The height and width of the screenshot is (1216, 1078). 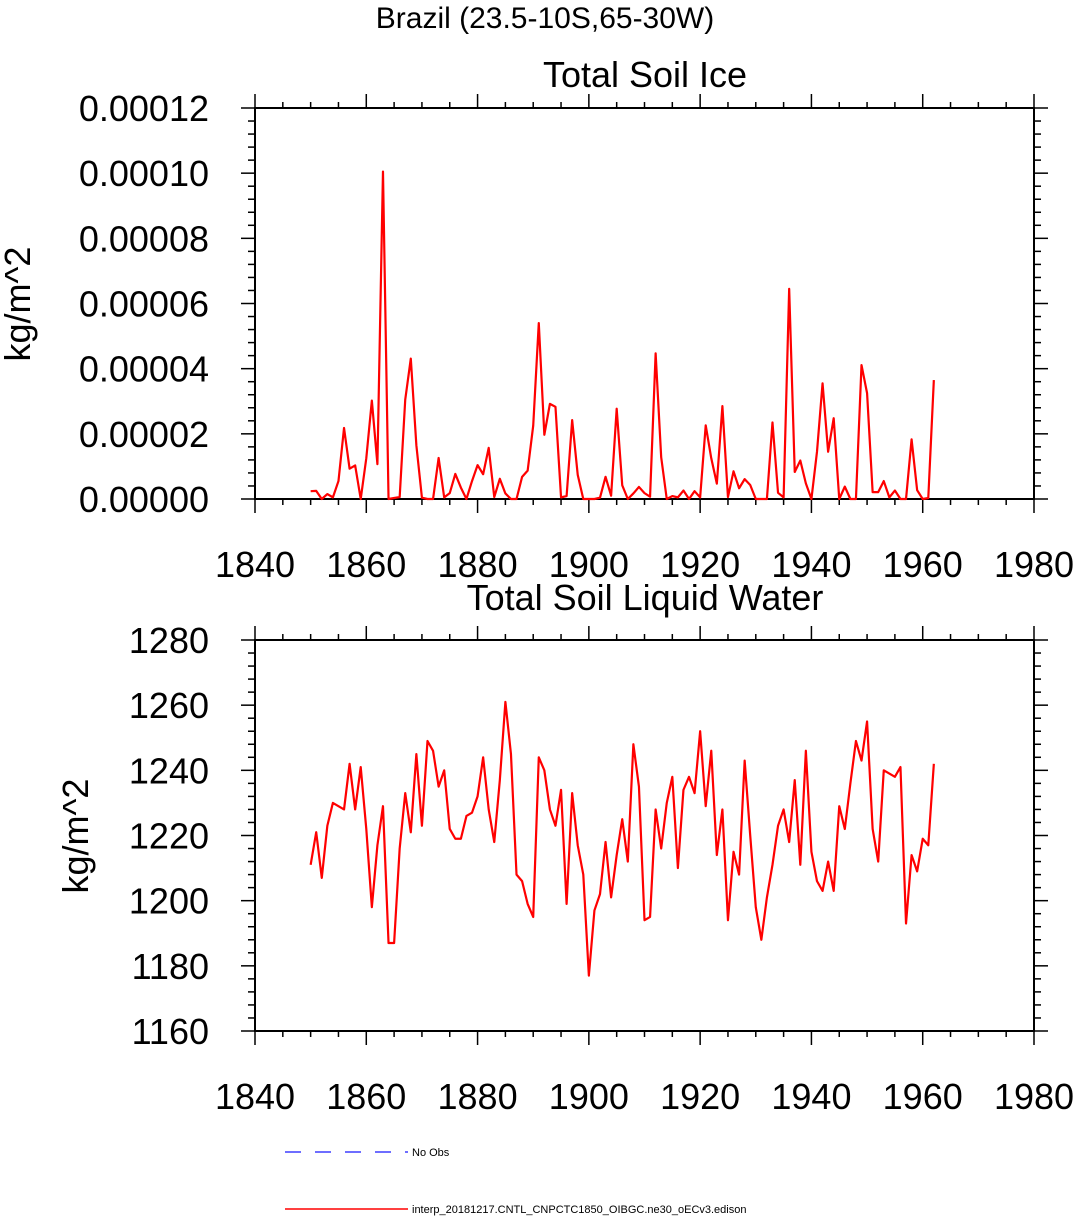 What do you see at coordinates (923, 564) in the screenshot?
I see `soil-ice-xtick-label: 1960` at bounding box center [923, 564].